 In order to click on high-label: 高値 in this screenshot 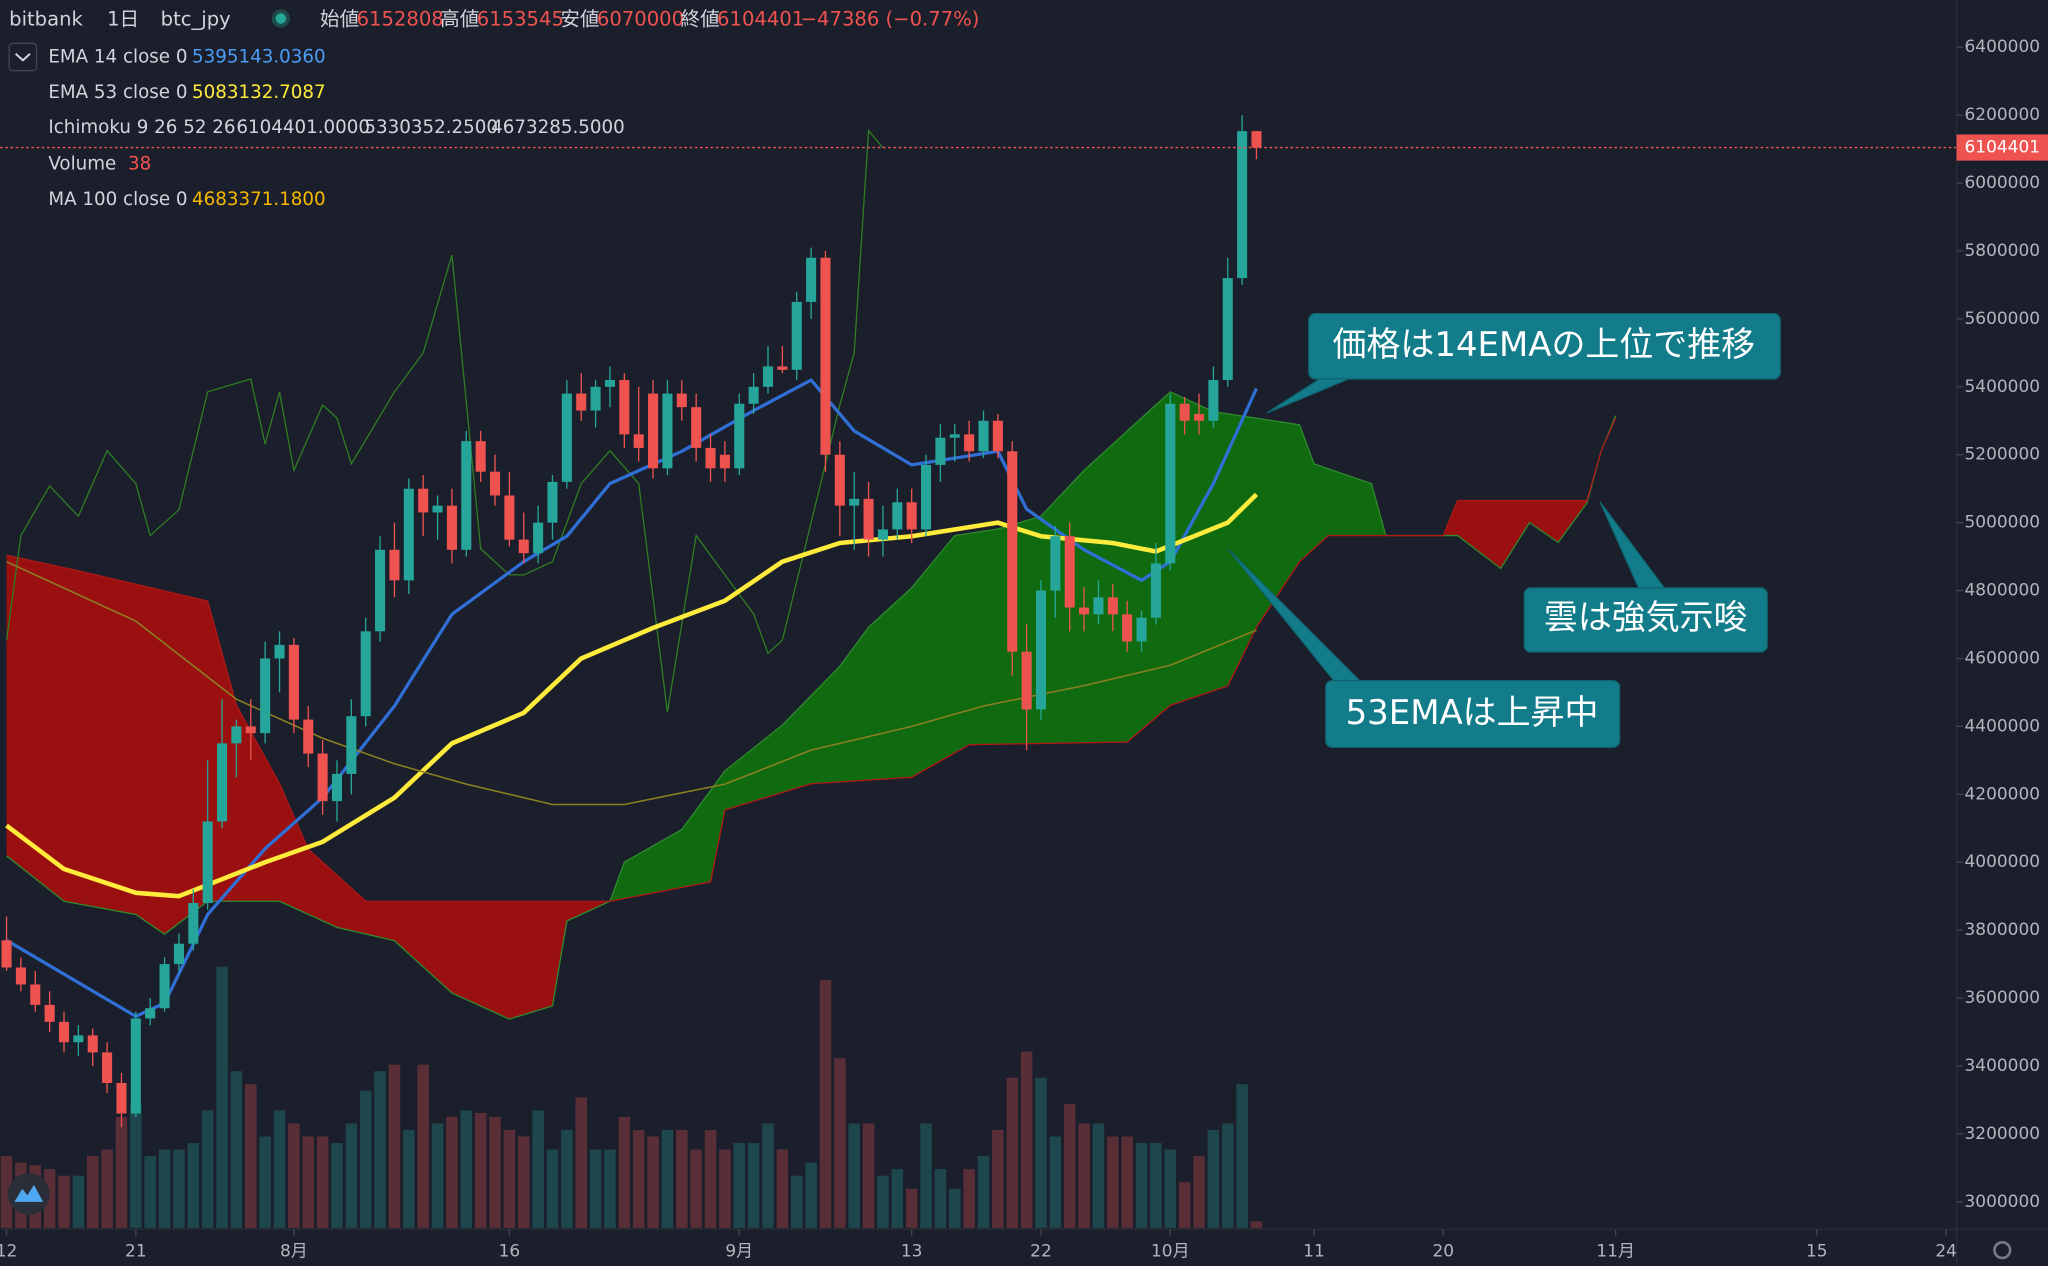, I will do `click(459, 18)`.